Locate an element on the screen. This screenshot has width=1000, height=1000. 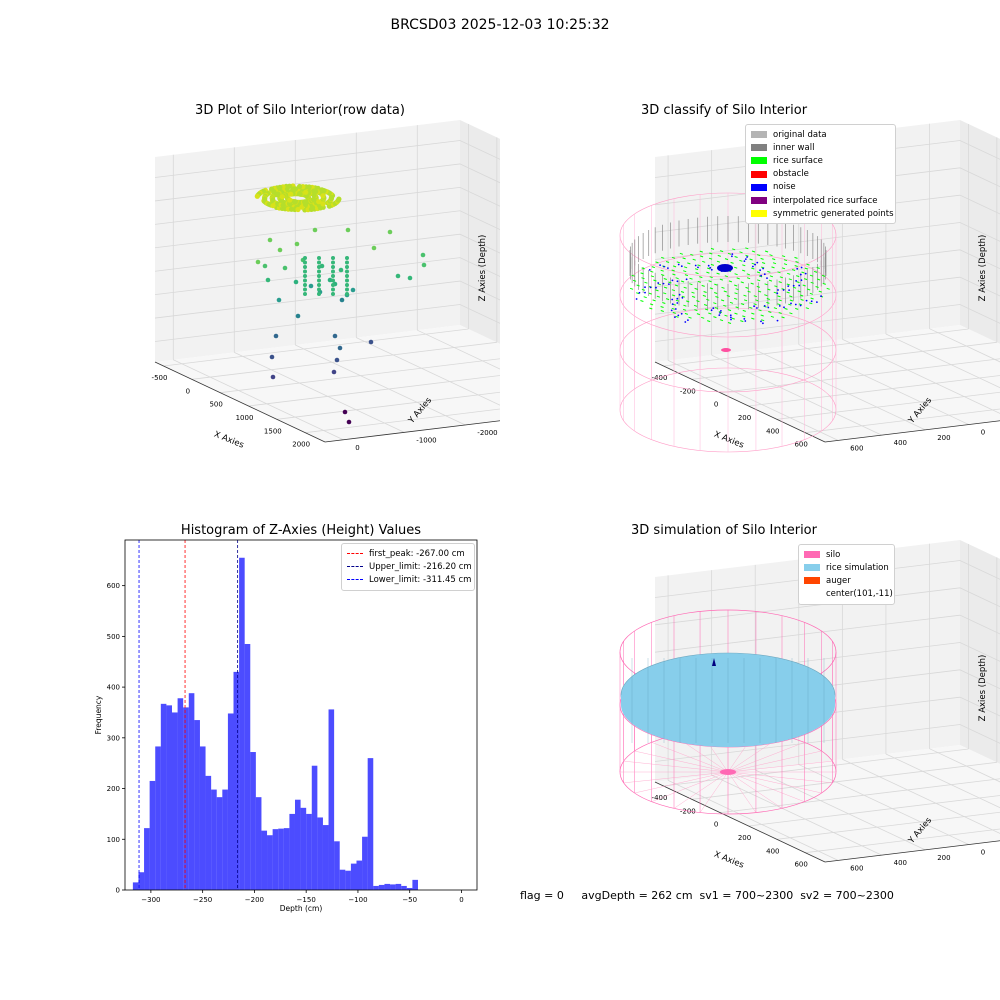
legend-label: symmetric generated points is located at coordinates (833, 213).